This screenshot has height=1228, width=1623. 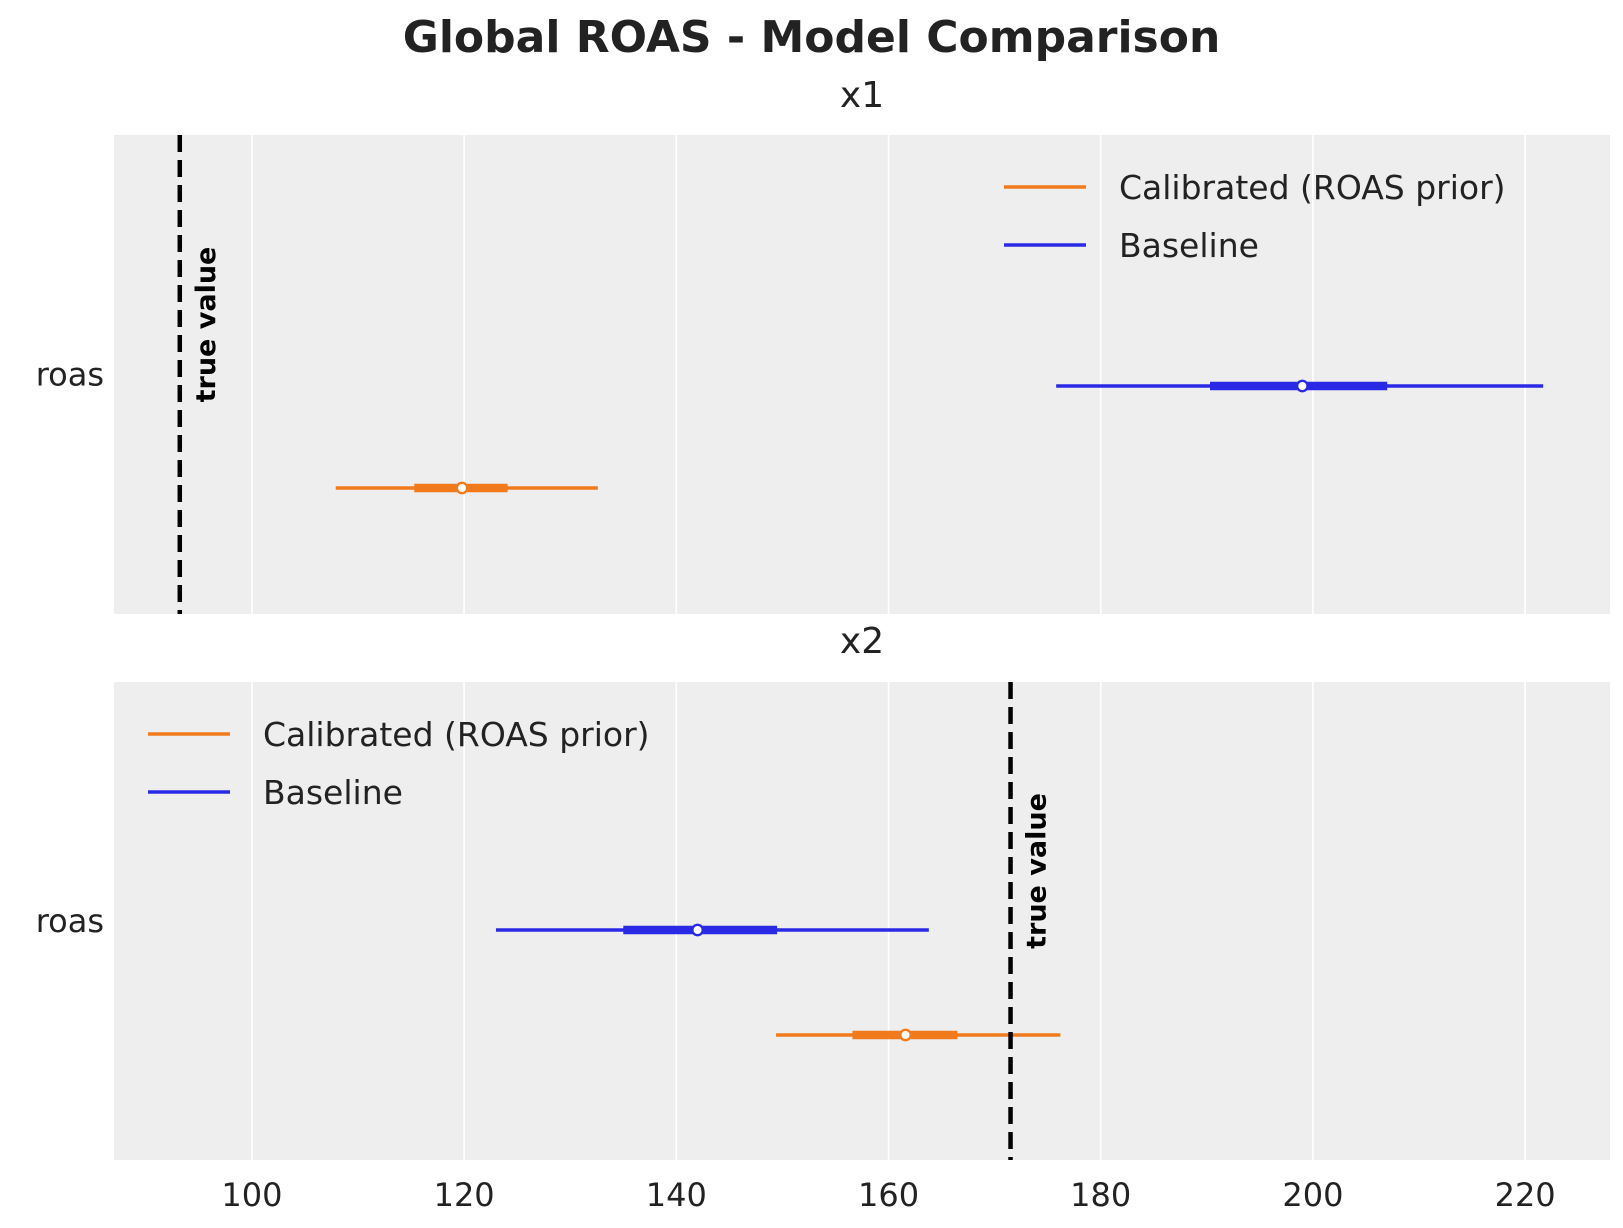 What do you see at coordinates (251, 1195) in the screenshot?
I see `x-tick-label: 100` at bounding box center [251, 1195].